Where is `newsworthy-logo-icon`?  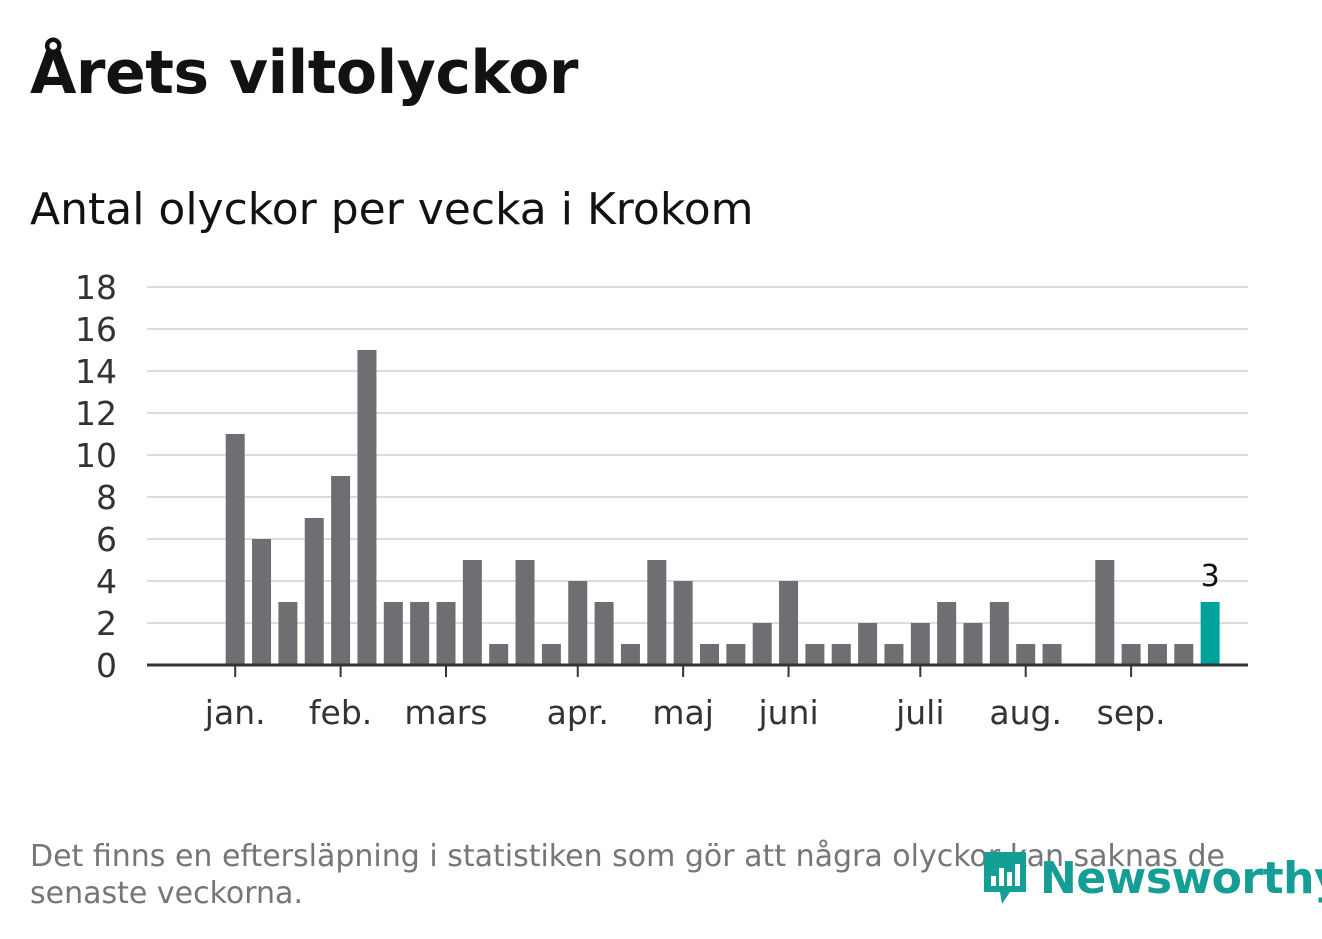 newsworthy-logo-icon is located at coordinates (1005, 878).